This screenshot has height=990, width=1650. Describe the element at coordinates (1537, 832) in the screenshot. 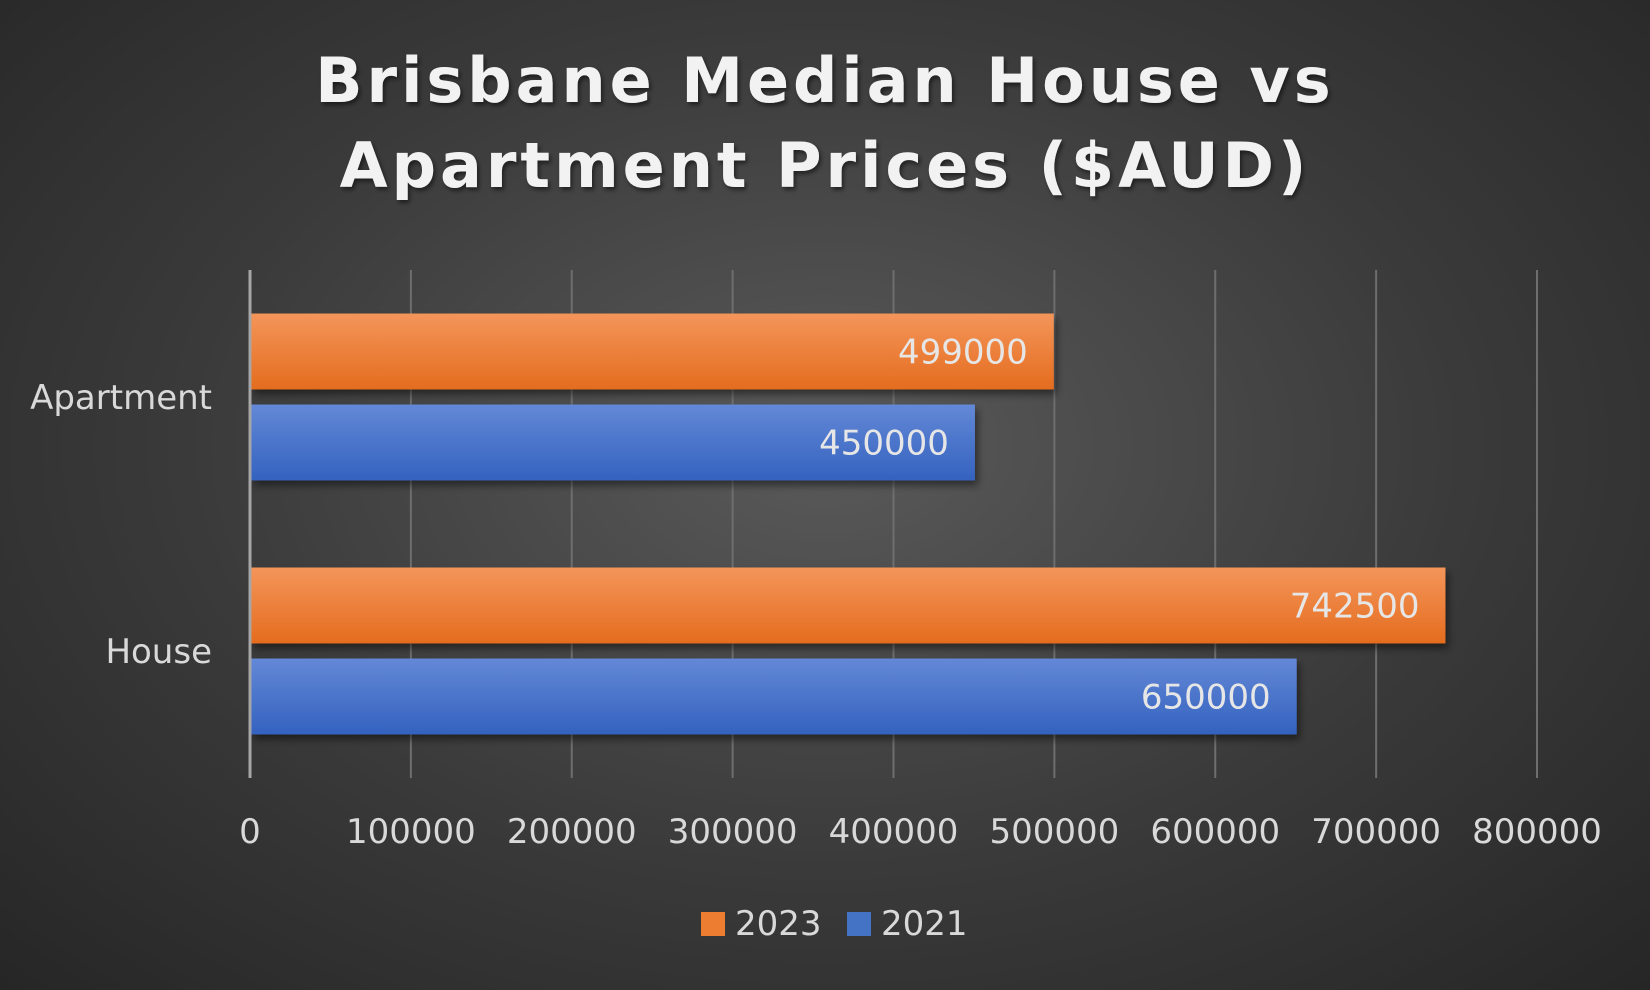

I see `x-tick-label: 800000` at that location.